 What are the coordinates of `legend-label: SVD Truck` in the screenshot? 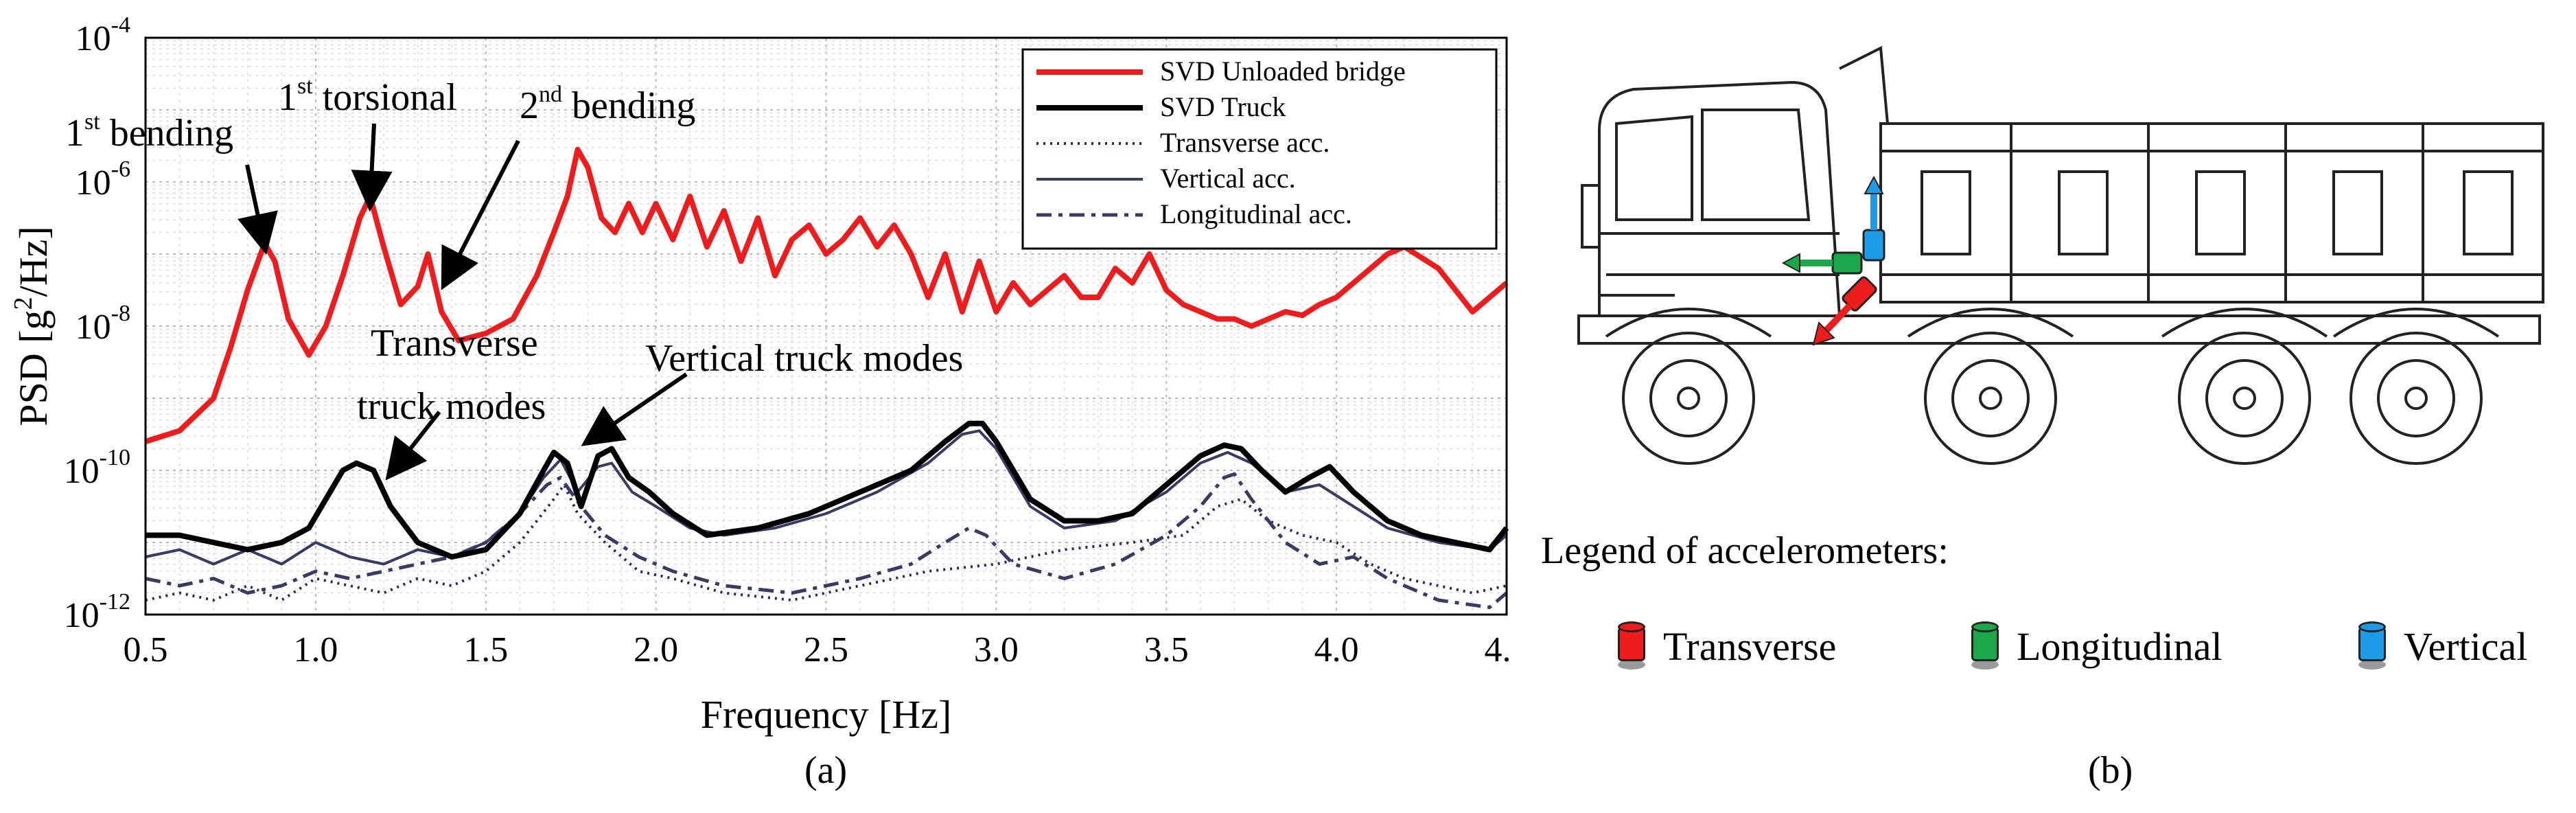 It's located at (1223, 106).